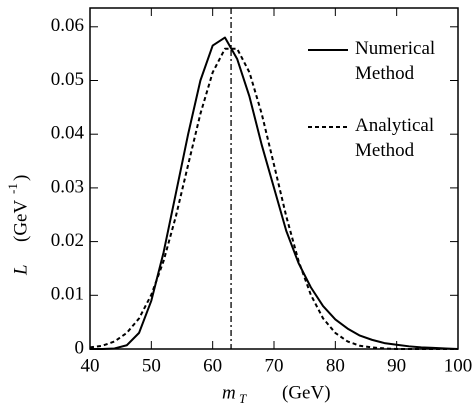  I want to click on x-tick-label: 40, so click(90, 365).